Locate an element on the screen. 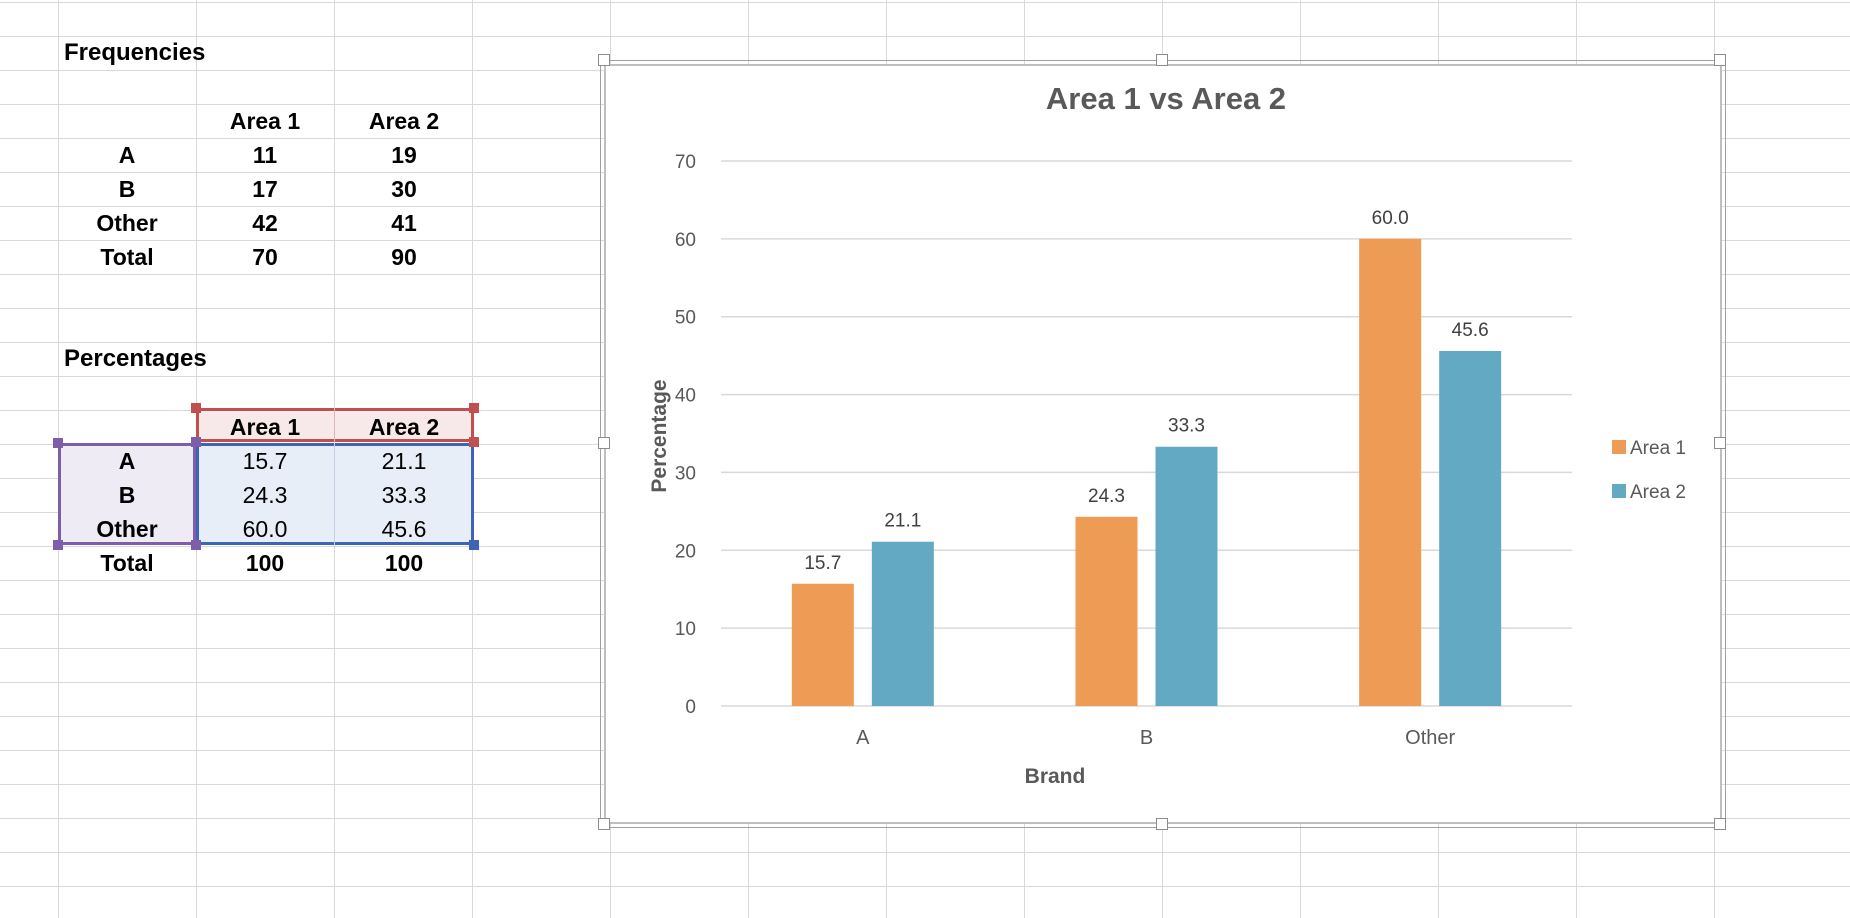 The image size is (1850, 918). data-divider is located at coordinates (334, 494).